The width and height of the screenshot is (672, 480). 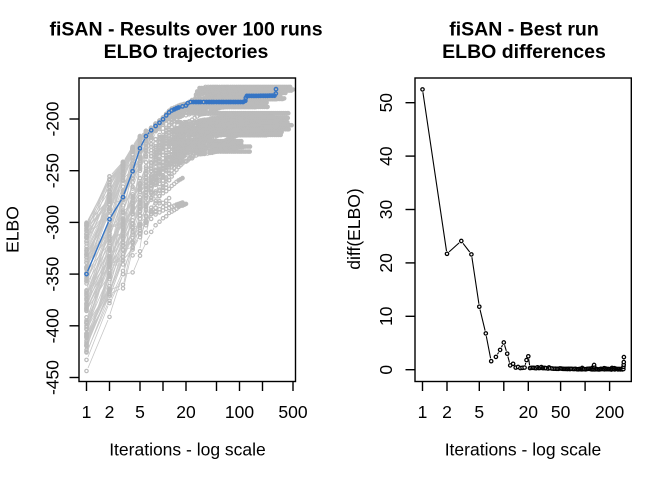 What do you see at coordinates (53, 222) in the screenshot?
I see `svg-text: -300` at bounding box center [53, 222].